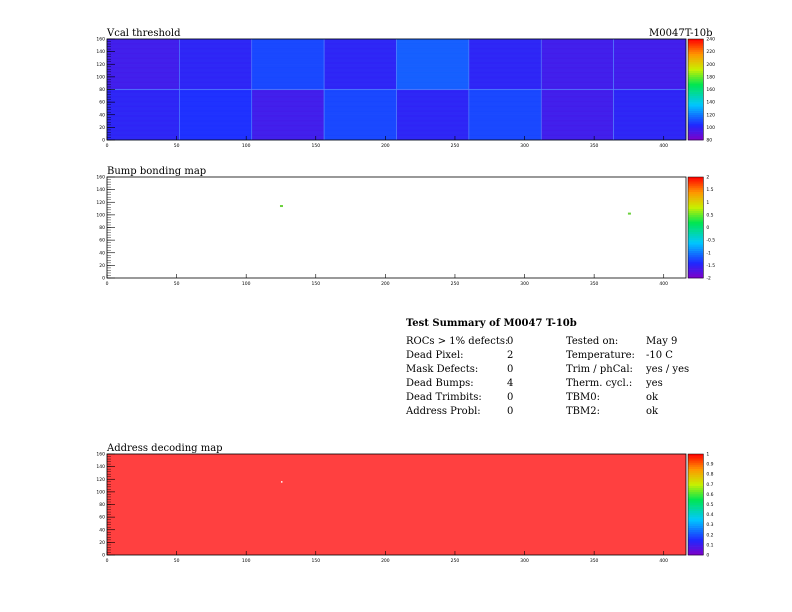  I want to click on summary-right-label: Tested on:, so click(592, 341).